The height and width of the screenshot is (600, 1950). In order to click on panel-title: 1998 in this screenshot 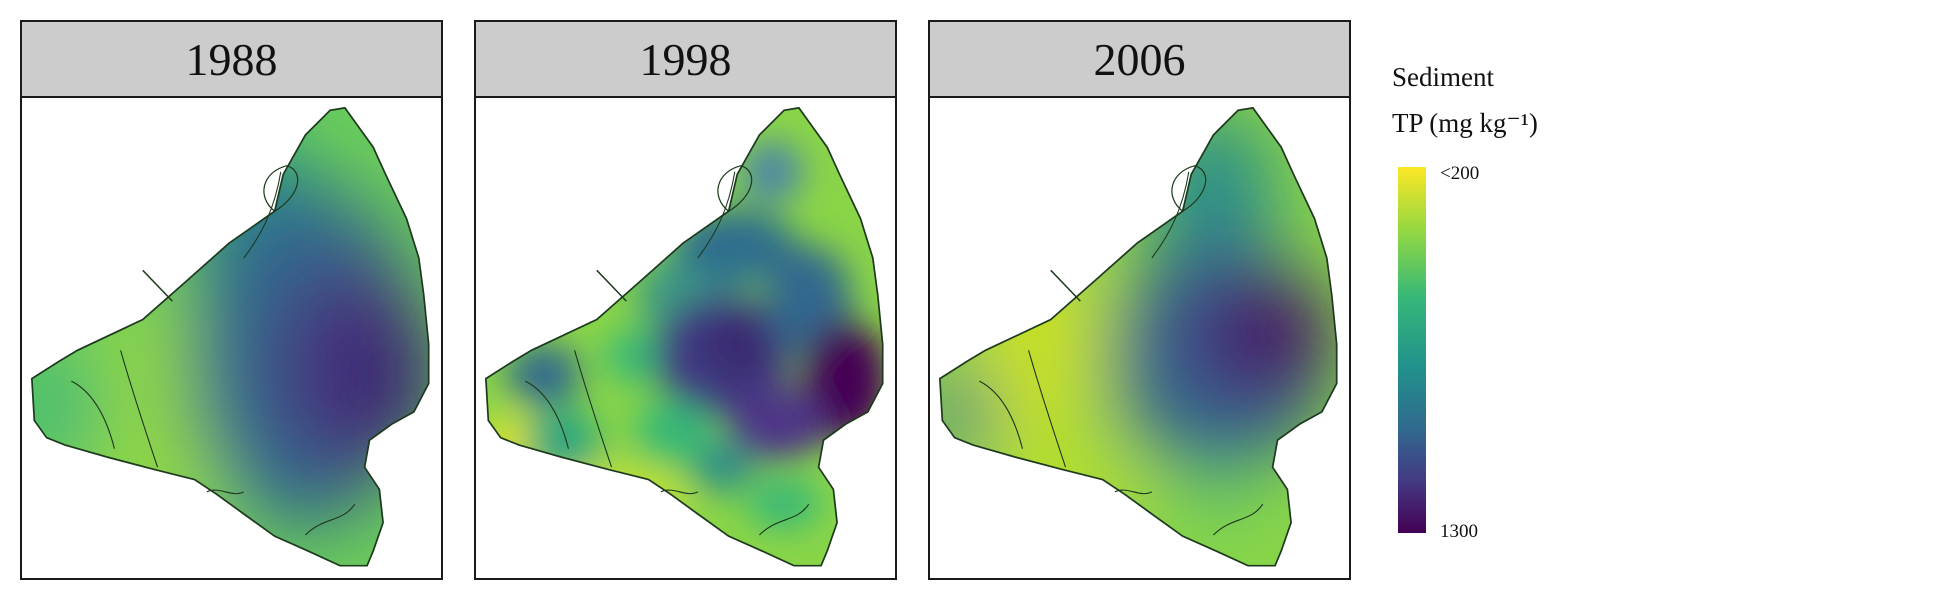, I will do `click(685, 60)`.